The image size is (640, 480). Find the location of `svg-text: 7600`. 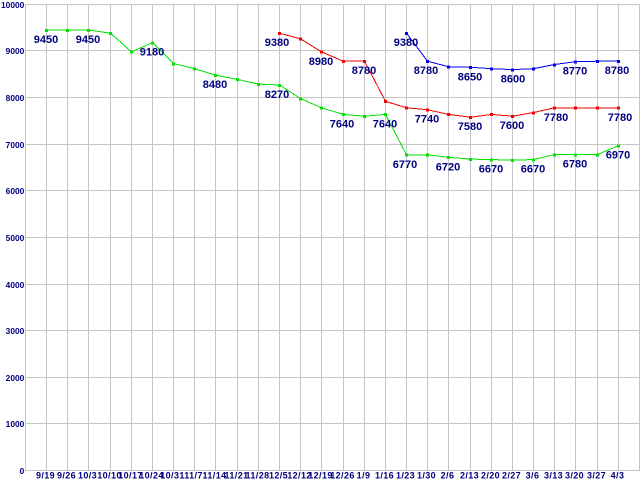

svg-text: 7600 is located at coordinates (512, 126).